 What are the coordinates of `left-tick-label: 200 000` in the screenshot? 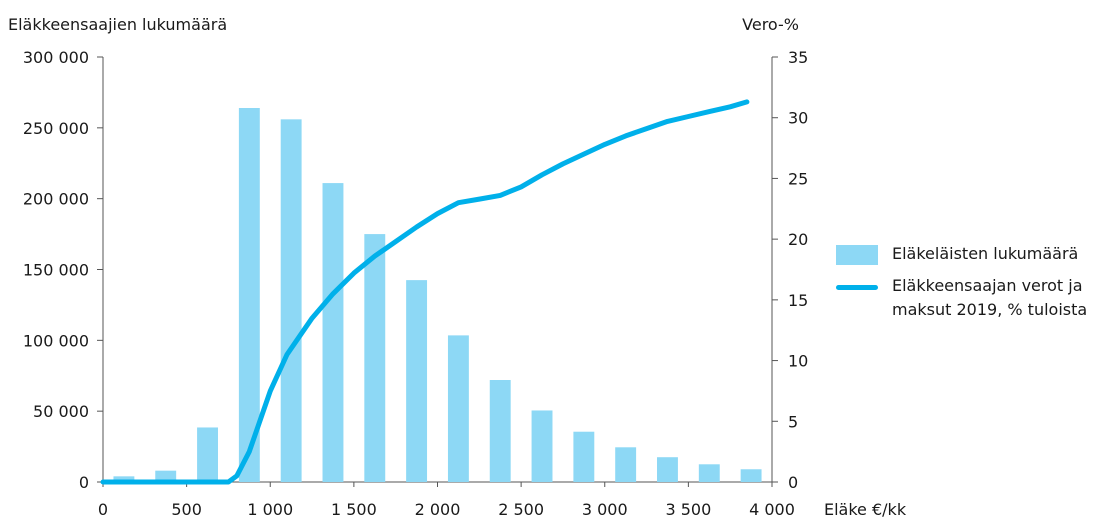 It's located at (56, 199).